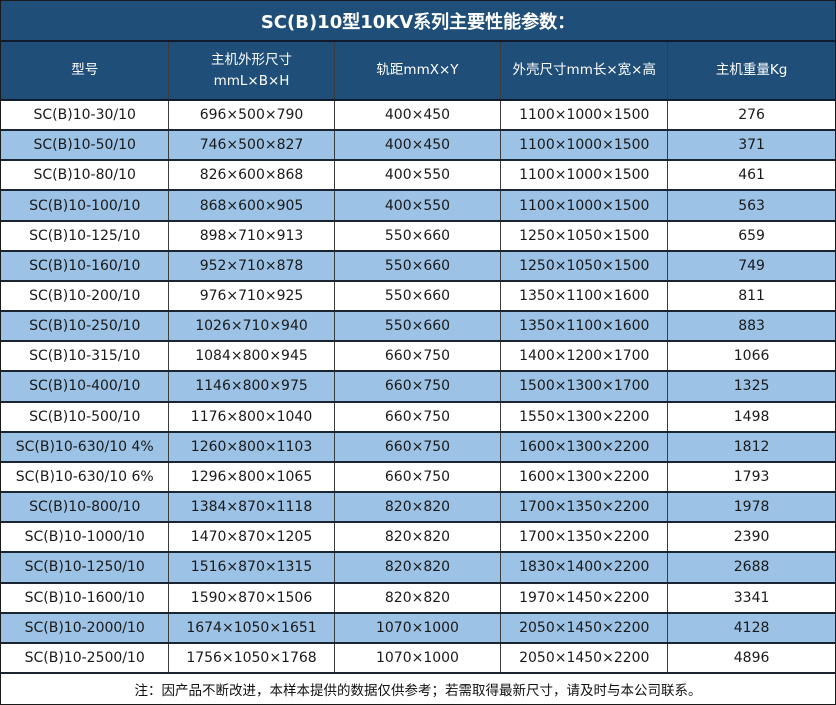 The image size is (836, 705). What do you see at coordinates (751, 265) in the screenshot?
I see `cell-weight: 749` at bounding box center [751, 265].